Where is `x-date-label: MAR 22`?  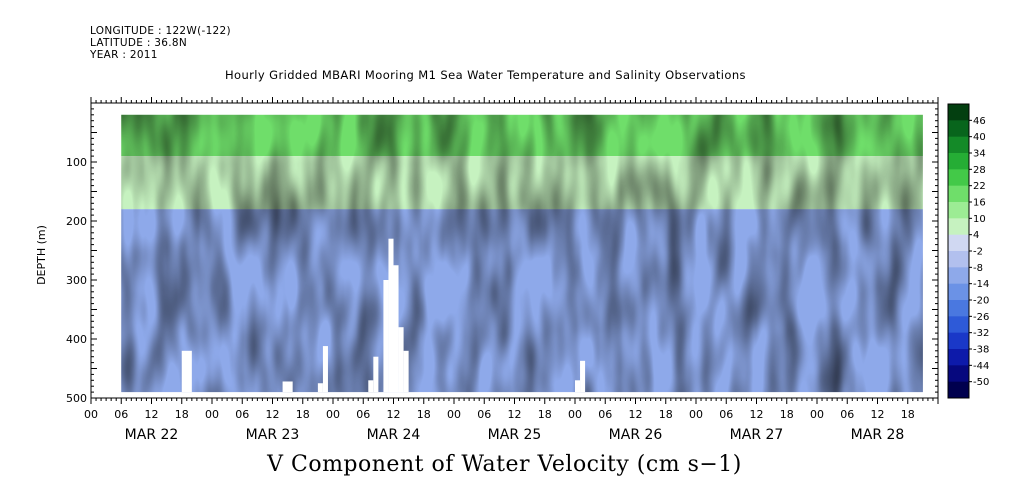 x-date-label: MAR 22 is located at coordinates (152, 435).